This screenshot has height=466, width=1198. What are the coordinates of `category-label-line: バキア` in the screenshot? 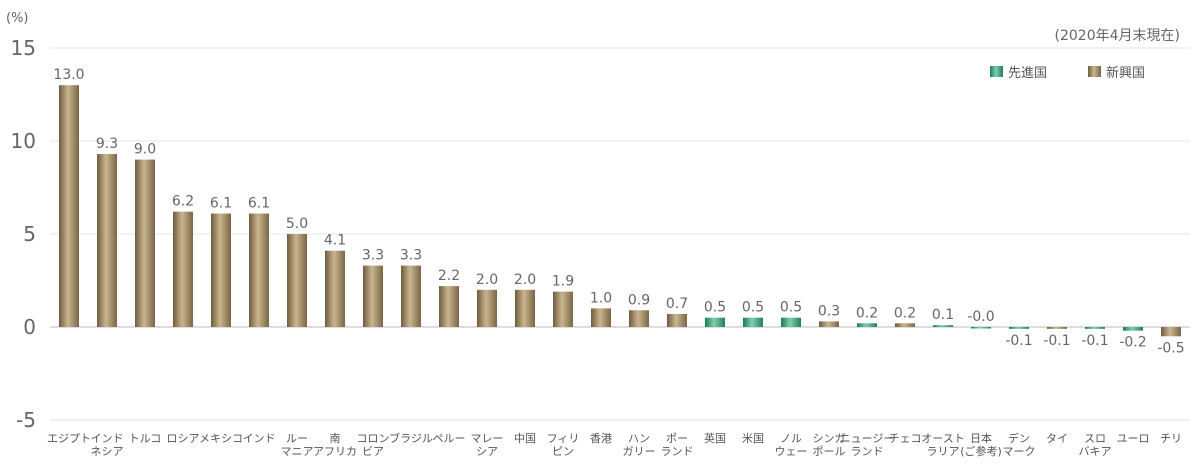 It's located at (1095, 451).